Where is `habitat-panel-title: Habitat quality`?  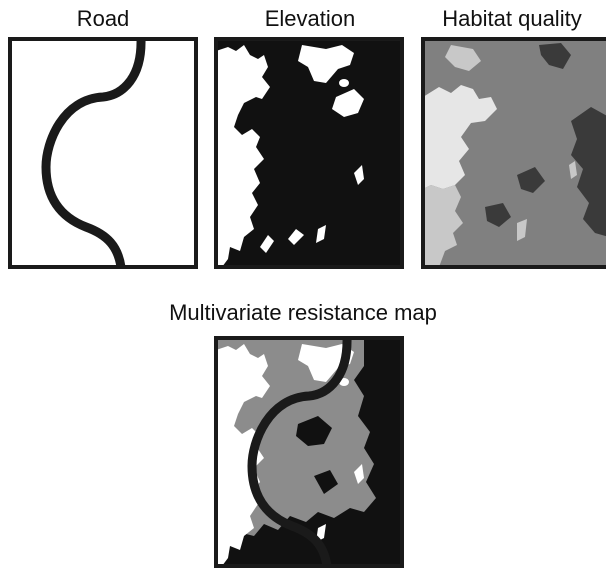 habitat-panel-title: Habitat quality is located at coordinates (512, 18).